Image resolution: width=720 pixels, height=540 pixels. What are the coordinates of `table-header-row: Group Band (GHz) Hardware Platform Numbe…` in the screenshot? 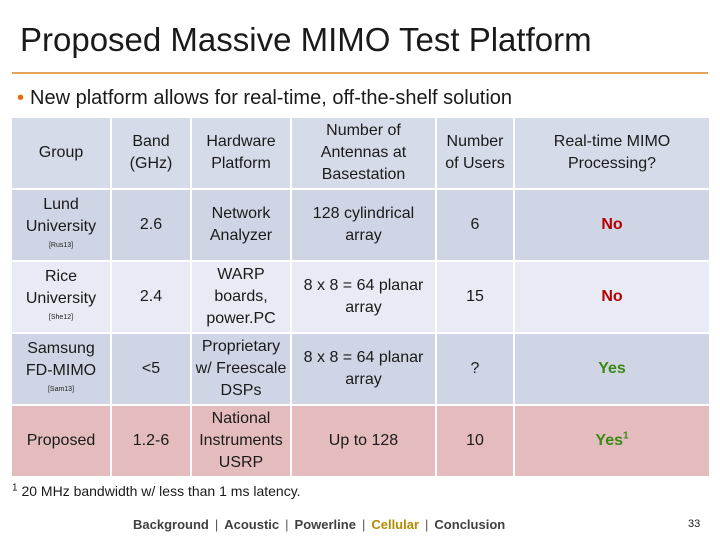 It's located at (360, 153).